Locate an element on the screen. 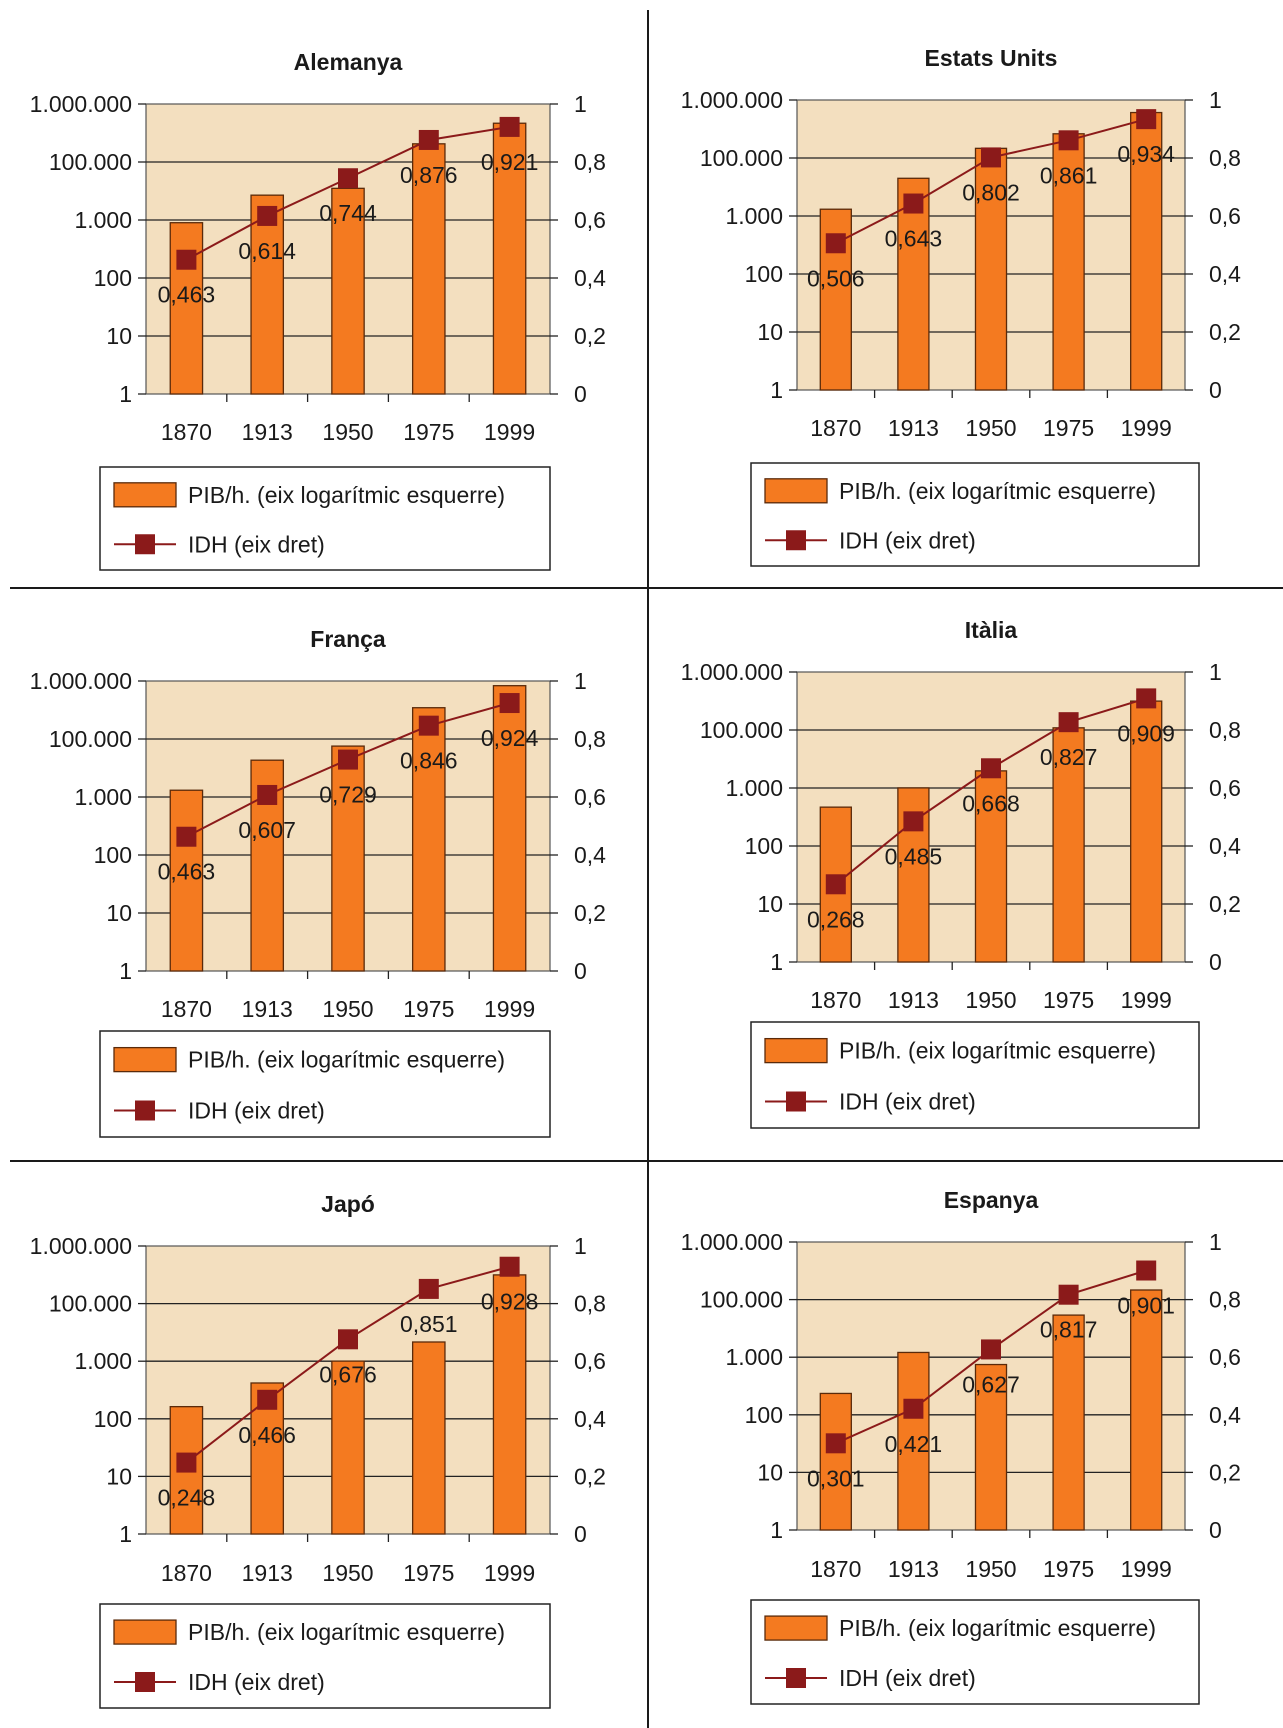 The height and width of the screenshot is (1728, 1283). idh-data-label: 0,921 is located at coordinates (510, 162).